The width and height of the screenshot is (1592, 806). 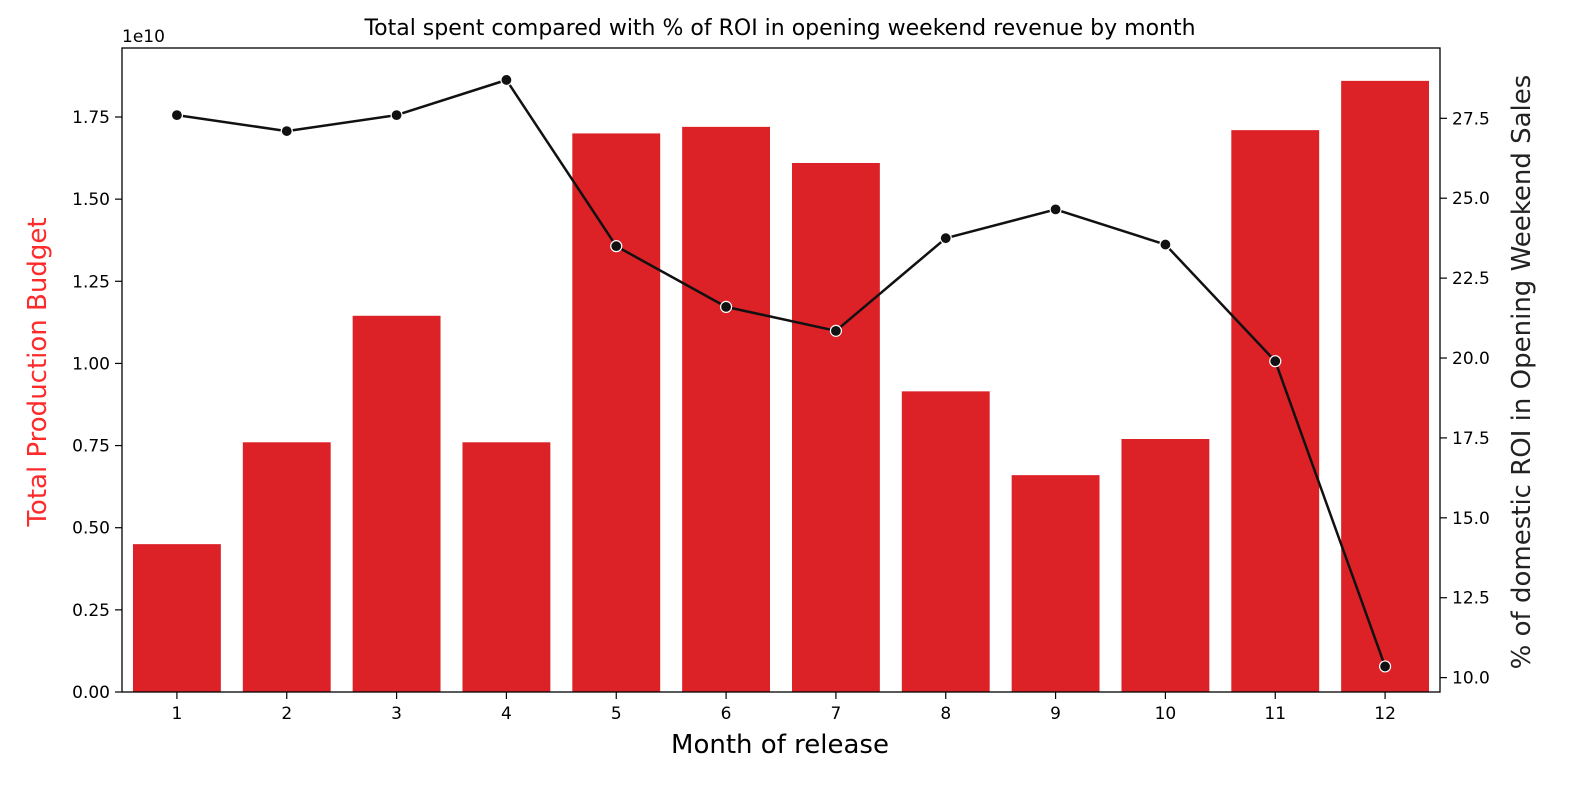 What do you see at coordinates (616, 714) in the screenshot?
I see `x-tick-label: 5` at bounding box center [616, 714].